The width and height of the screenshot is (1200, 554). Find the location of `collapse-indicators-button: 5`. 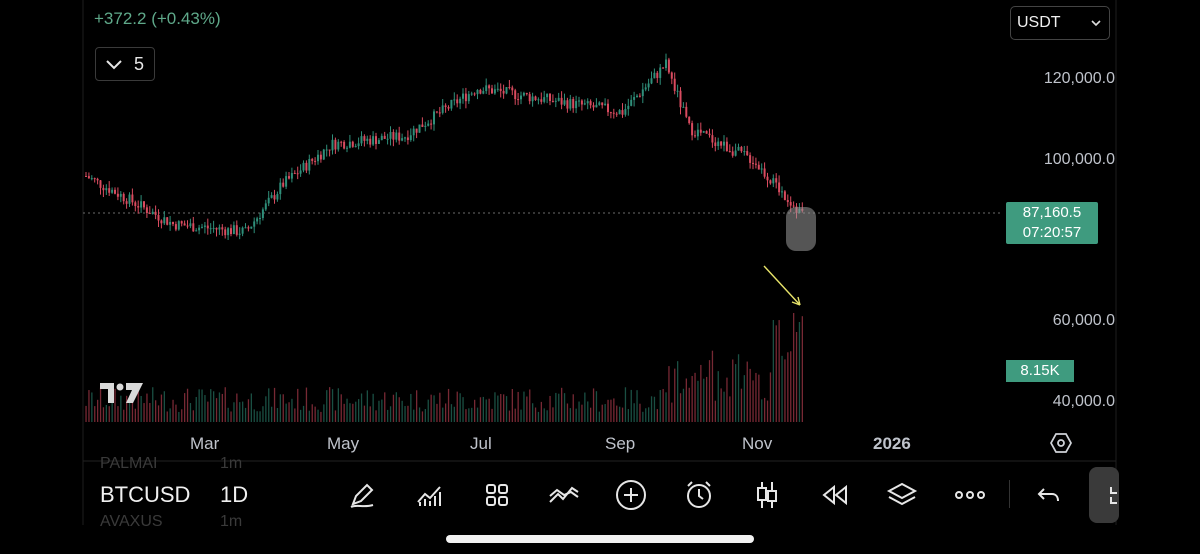

collapse-indicators-button: 5 is located at coordinates (125, 64).